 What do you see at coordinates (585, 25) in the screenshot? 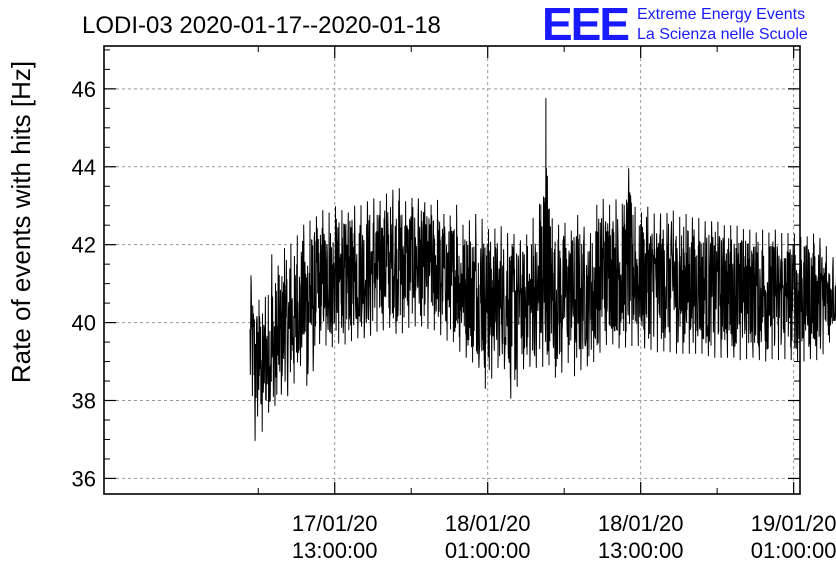
I see `logo-letters: EEE` at bounding box center [585, 25].